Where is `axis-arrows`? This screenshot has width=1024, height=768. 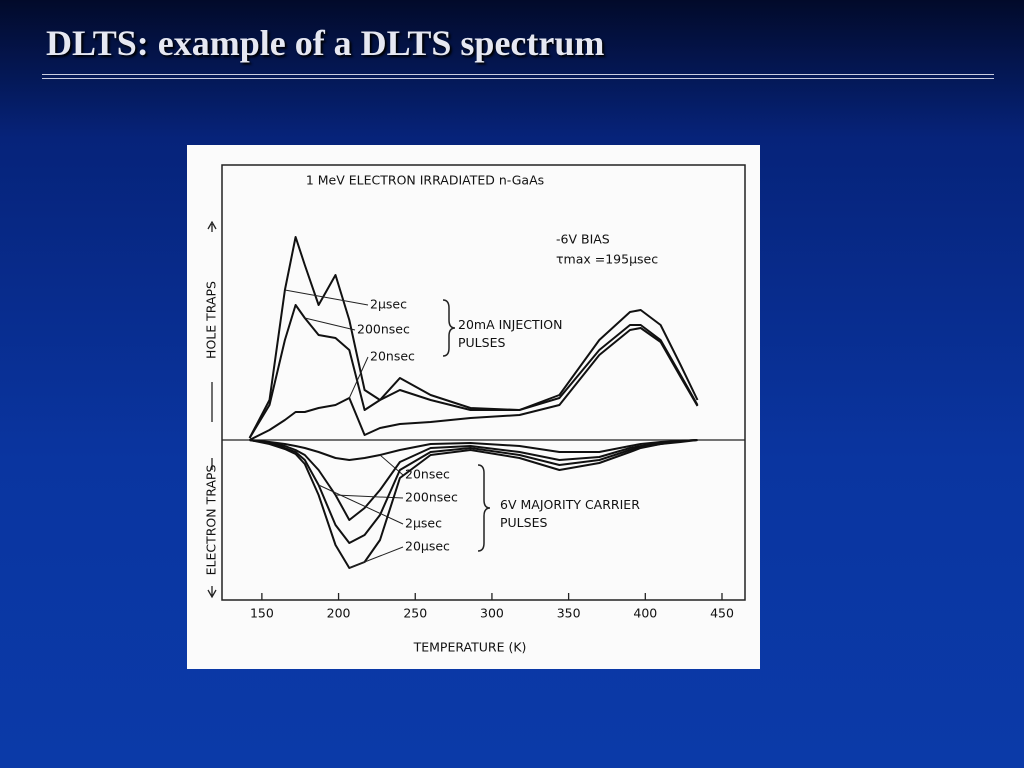 axis-arrows is located at coordinates (212, 409).